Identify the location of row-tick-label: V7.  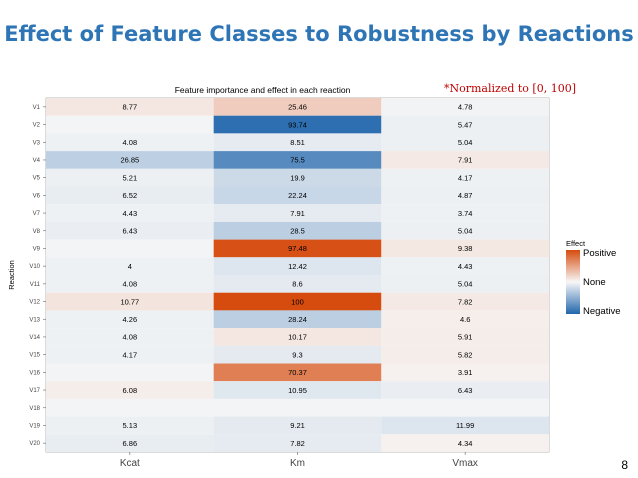
(37, 214).